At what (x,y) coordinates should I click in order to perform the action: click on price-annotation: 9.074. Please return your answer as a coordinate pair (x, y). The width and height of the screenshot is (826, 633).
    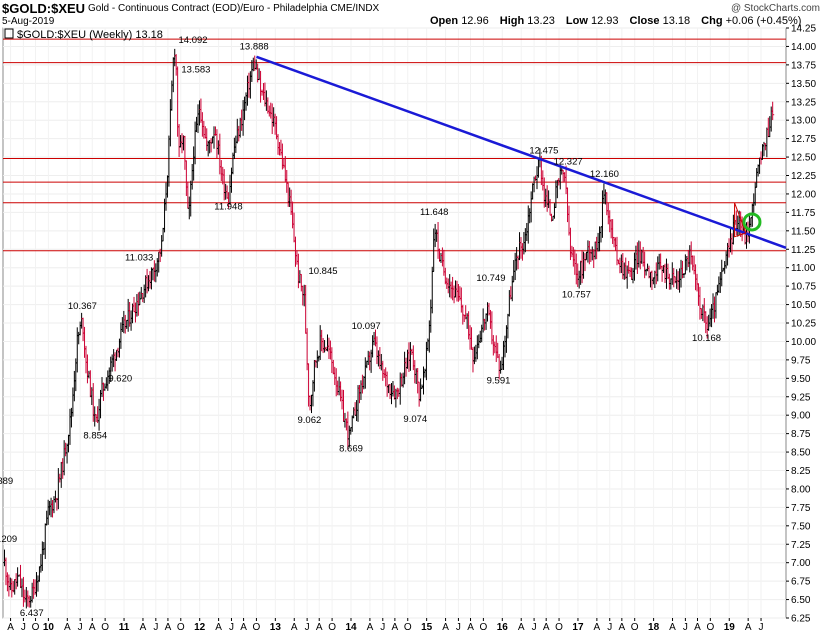
    Looking at the image, I should click on (415, 419).